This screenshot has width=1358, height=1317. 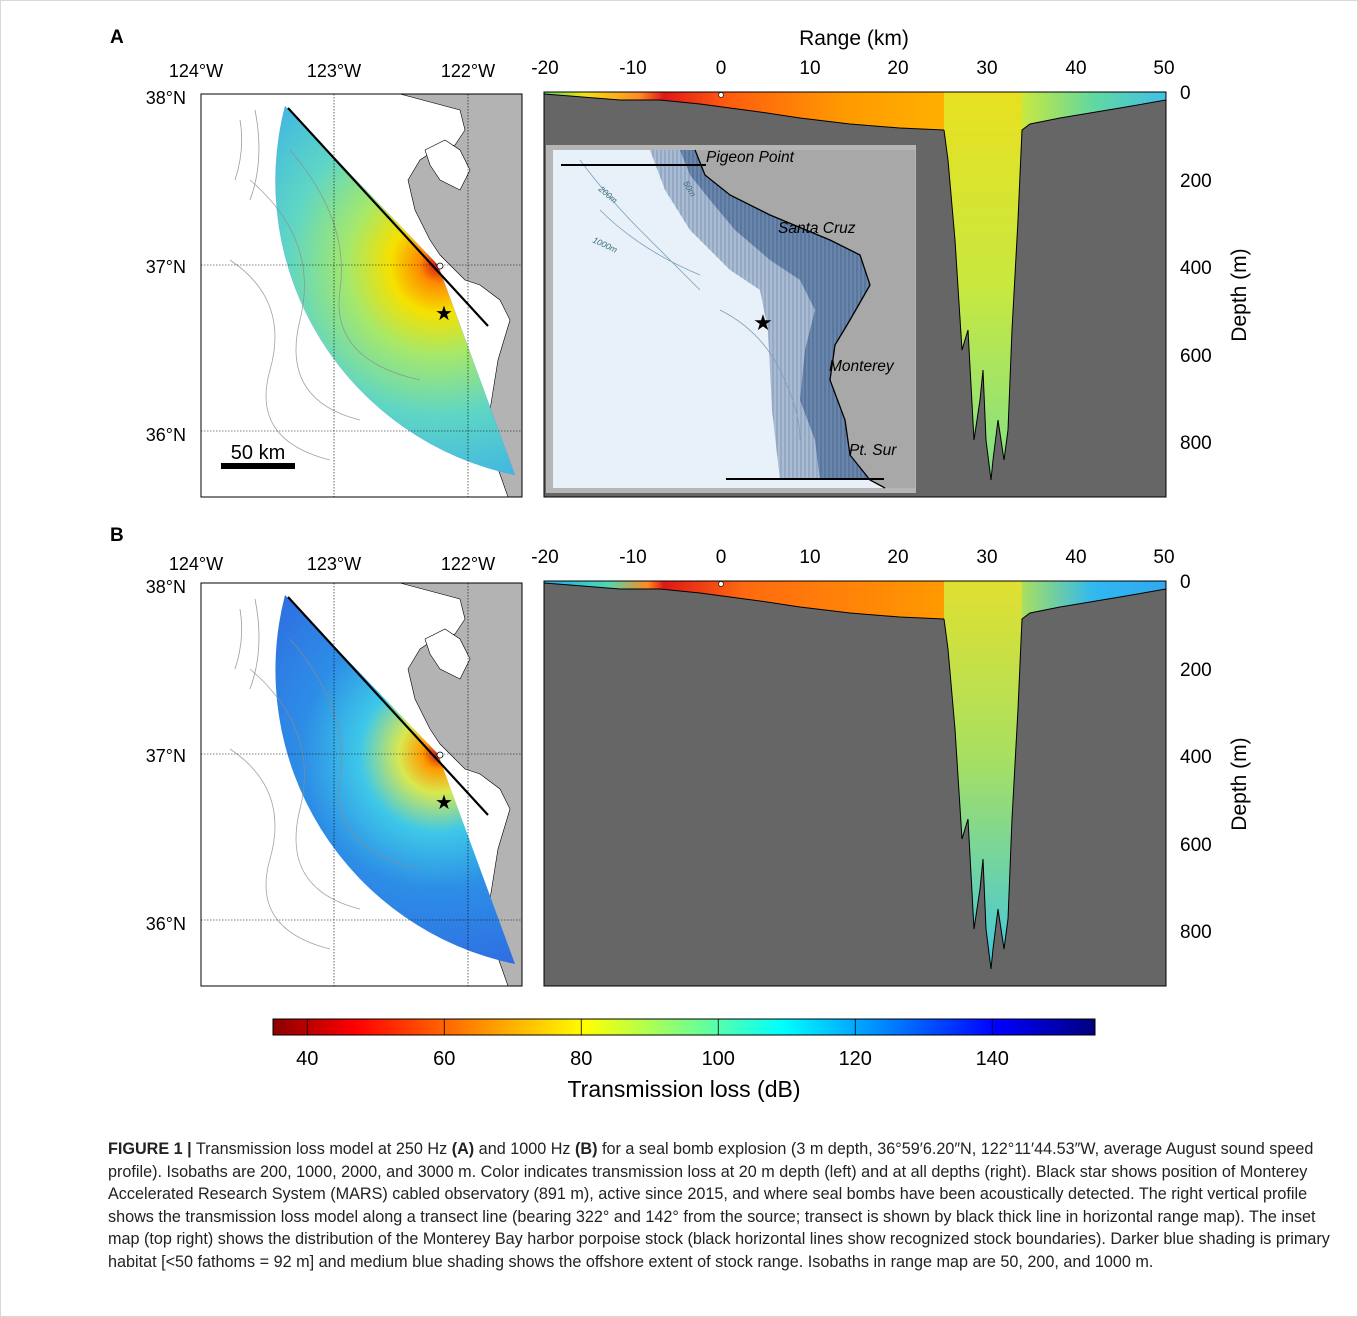 I want to click on colorbar-tick-label: 80, so click(x=581, y=1059).